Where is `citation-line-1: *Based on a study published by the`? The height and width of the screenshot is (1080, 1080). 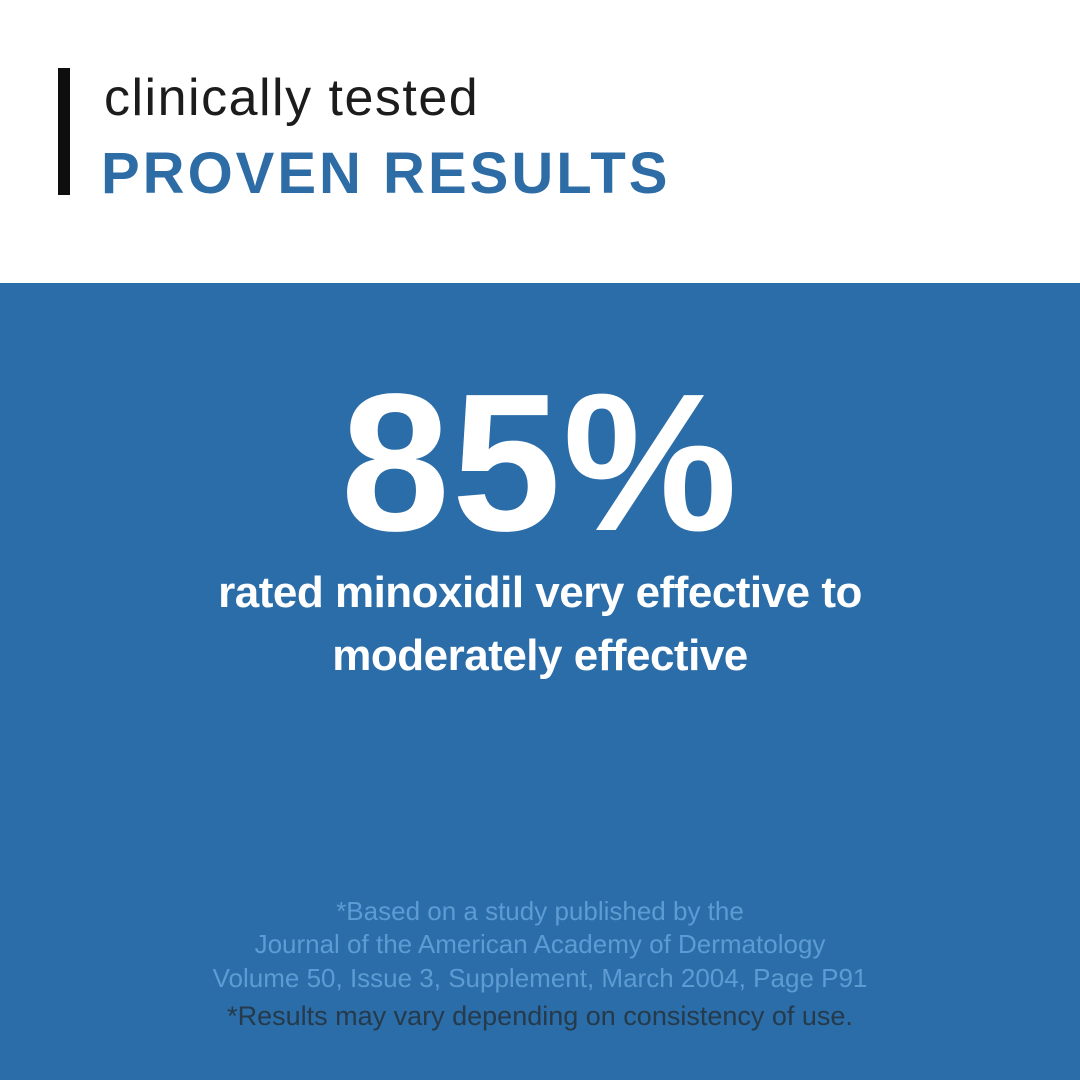 citation-line-1: *Based on a study published by the is located at coordinates (540, 911).